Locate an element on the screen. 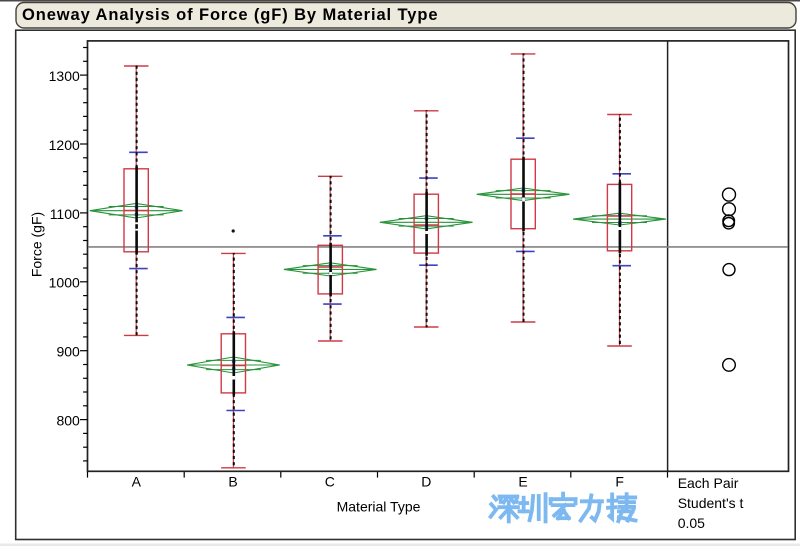 Image resolution: width=800 pixels, height=546 pixels. svg-text: Each Pair is located at coordinates (708, 483).